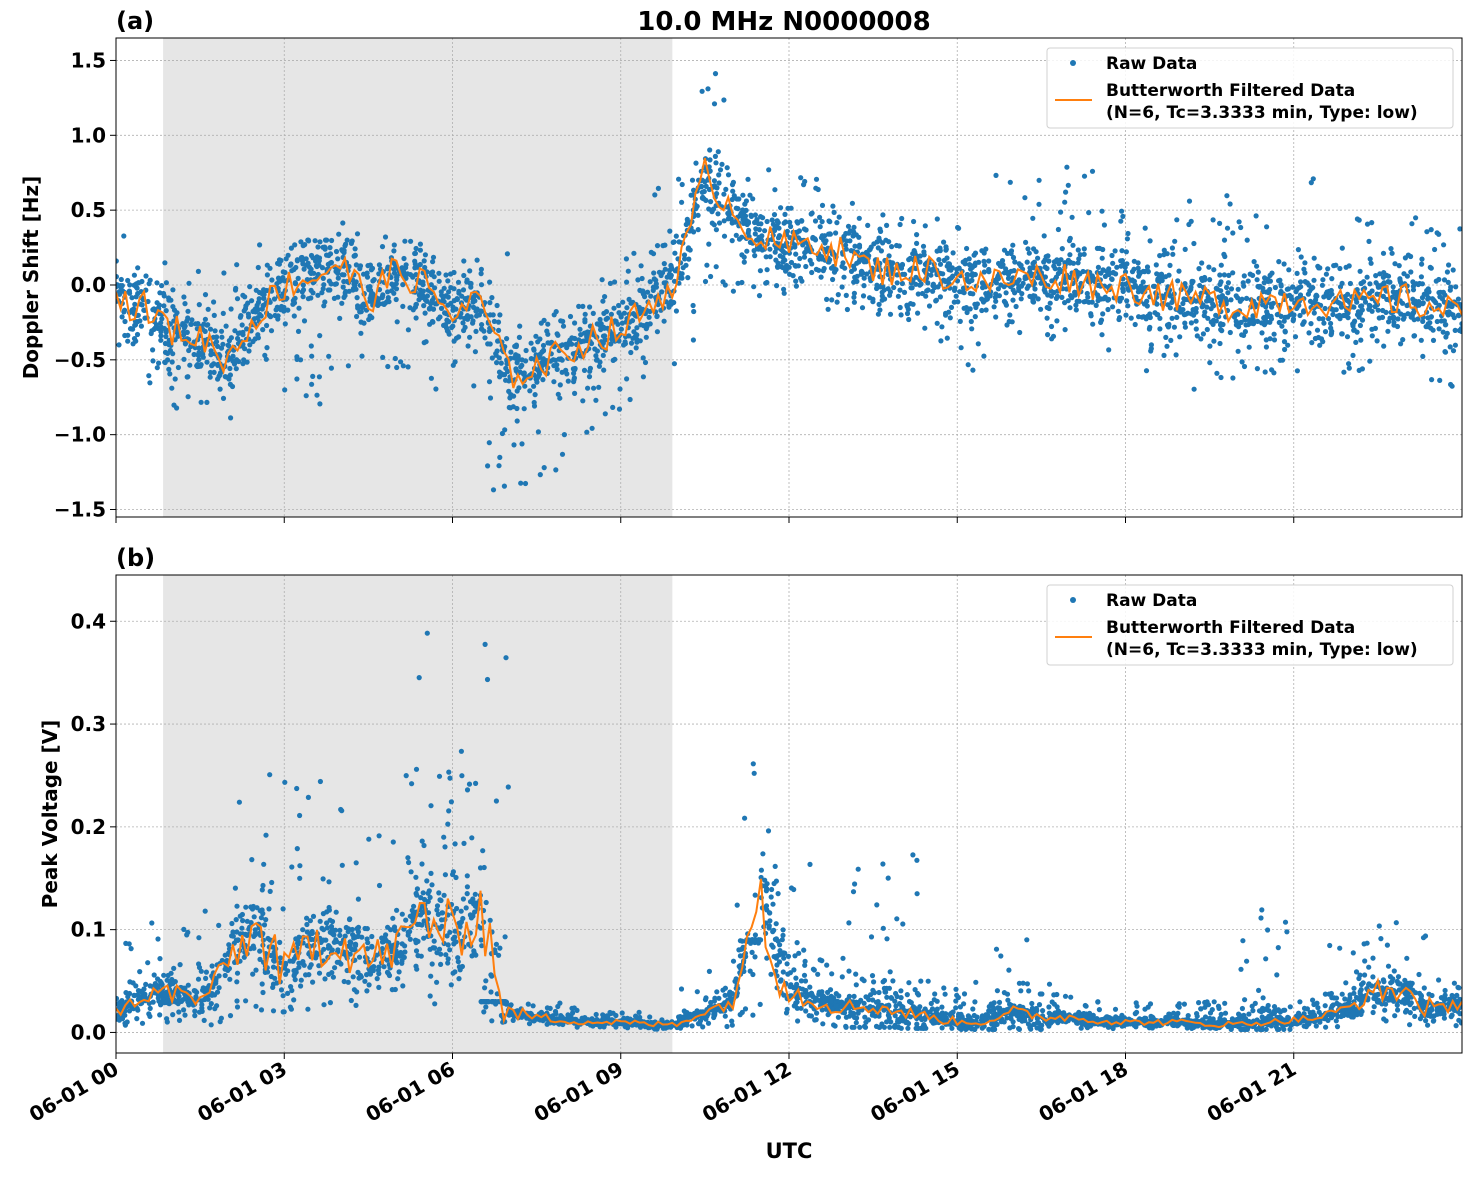 The image size is (1471, 1177). Describe the element at coordinates (31, 278) in the screenshot. I see `y-axis-label: Doppler Shift [Hz]` at that location.